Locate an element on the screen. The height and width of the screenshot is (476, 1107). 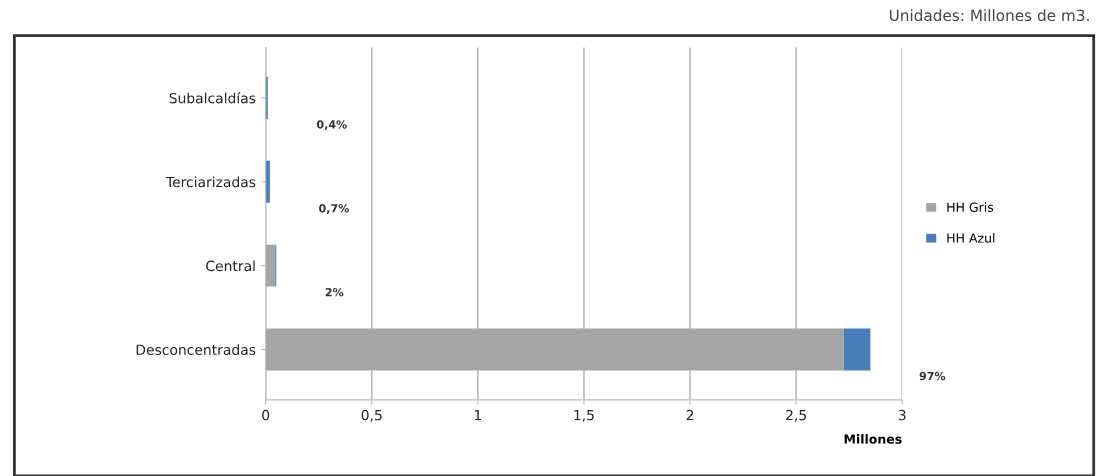
x-tick-label: 0,5 is located at coordinates (371, 415).